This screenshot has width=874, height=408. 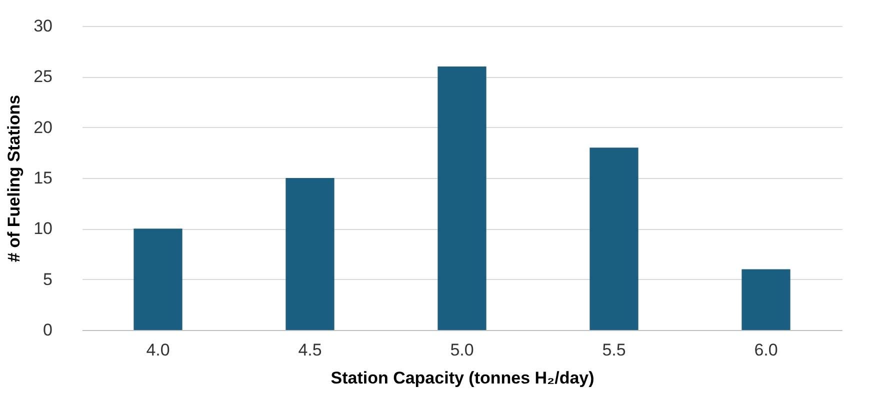 I want to click on y-tick-label: 15, so click(x=43, y=178).